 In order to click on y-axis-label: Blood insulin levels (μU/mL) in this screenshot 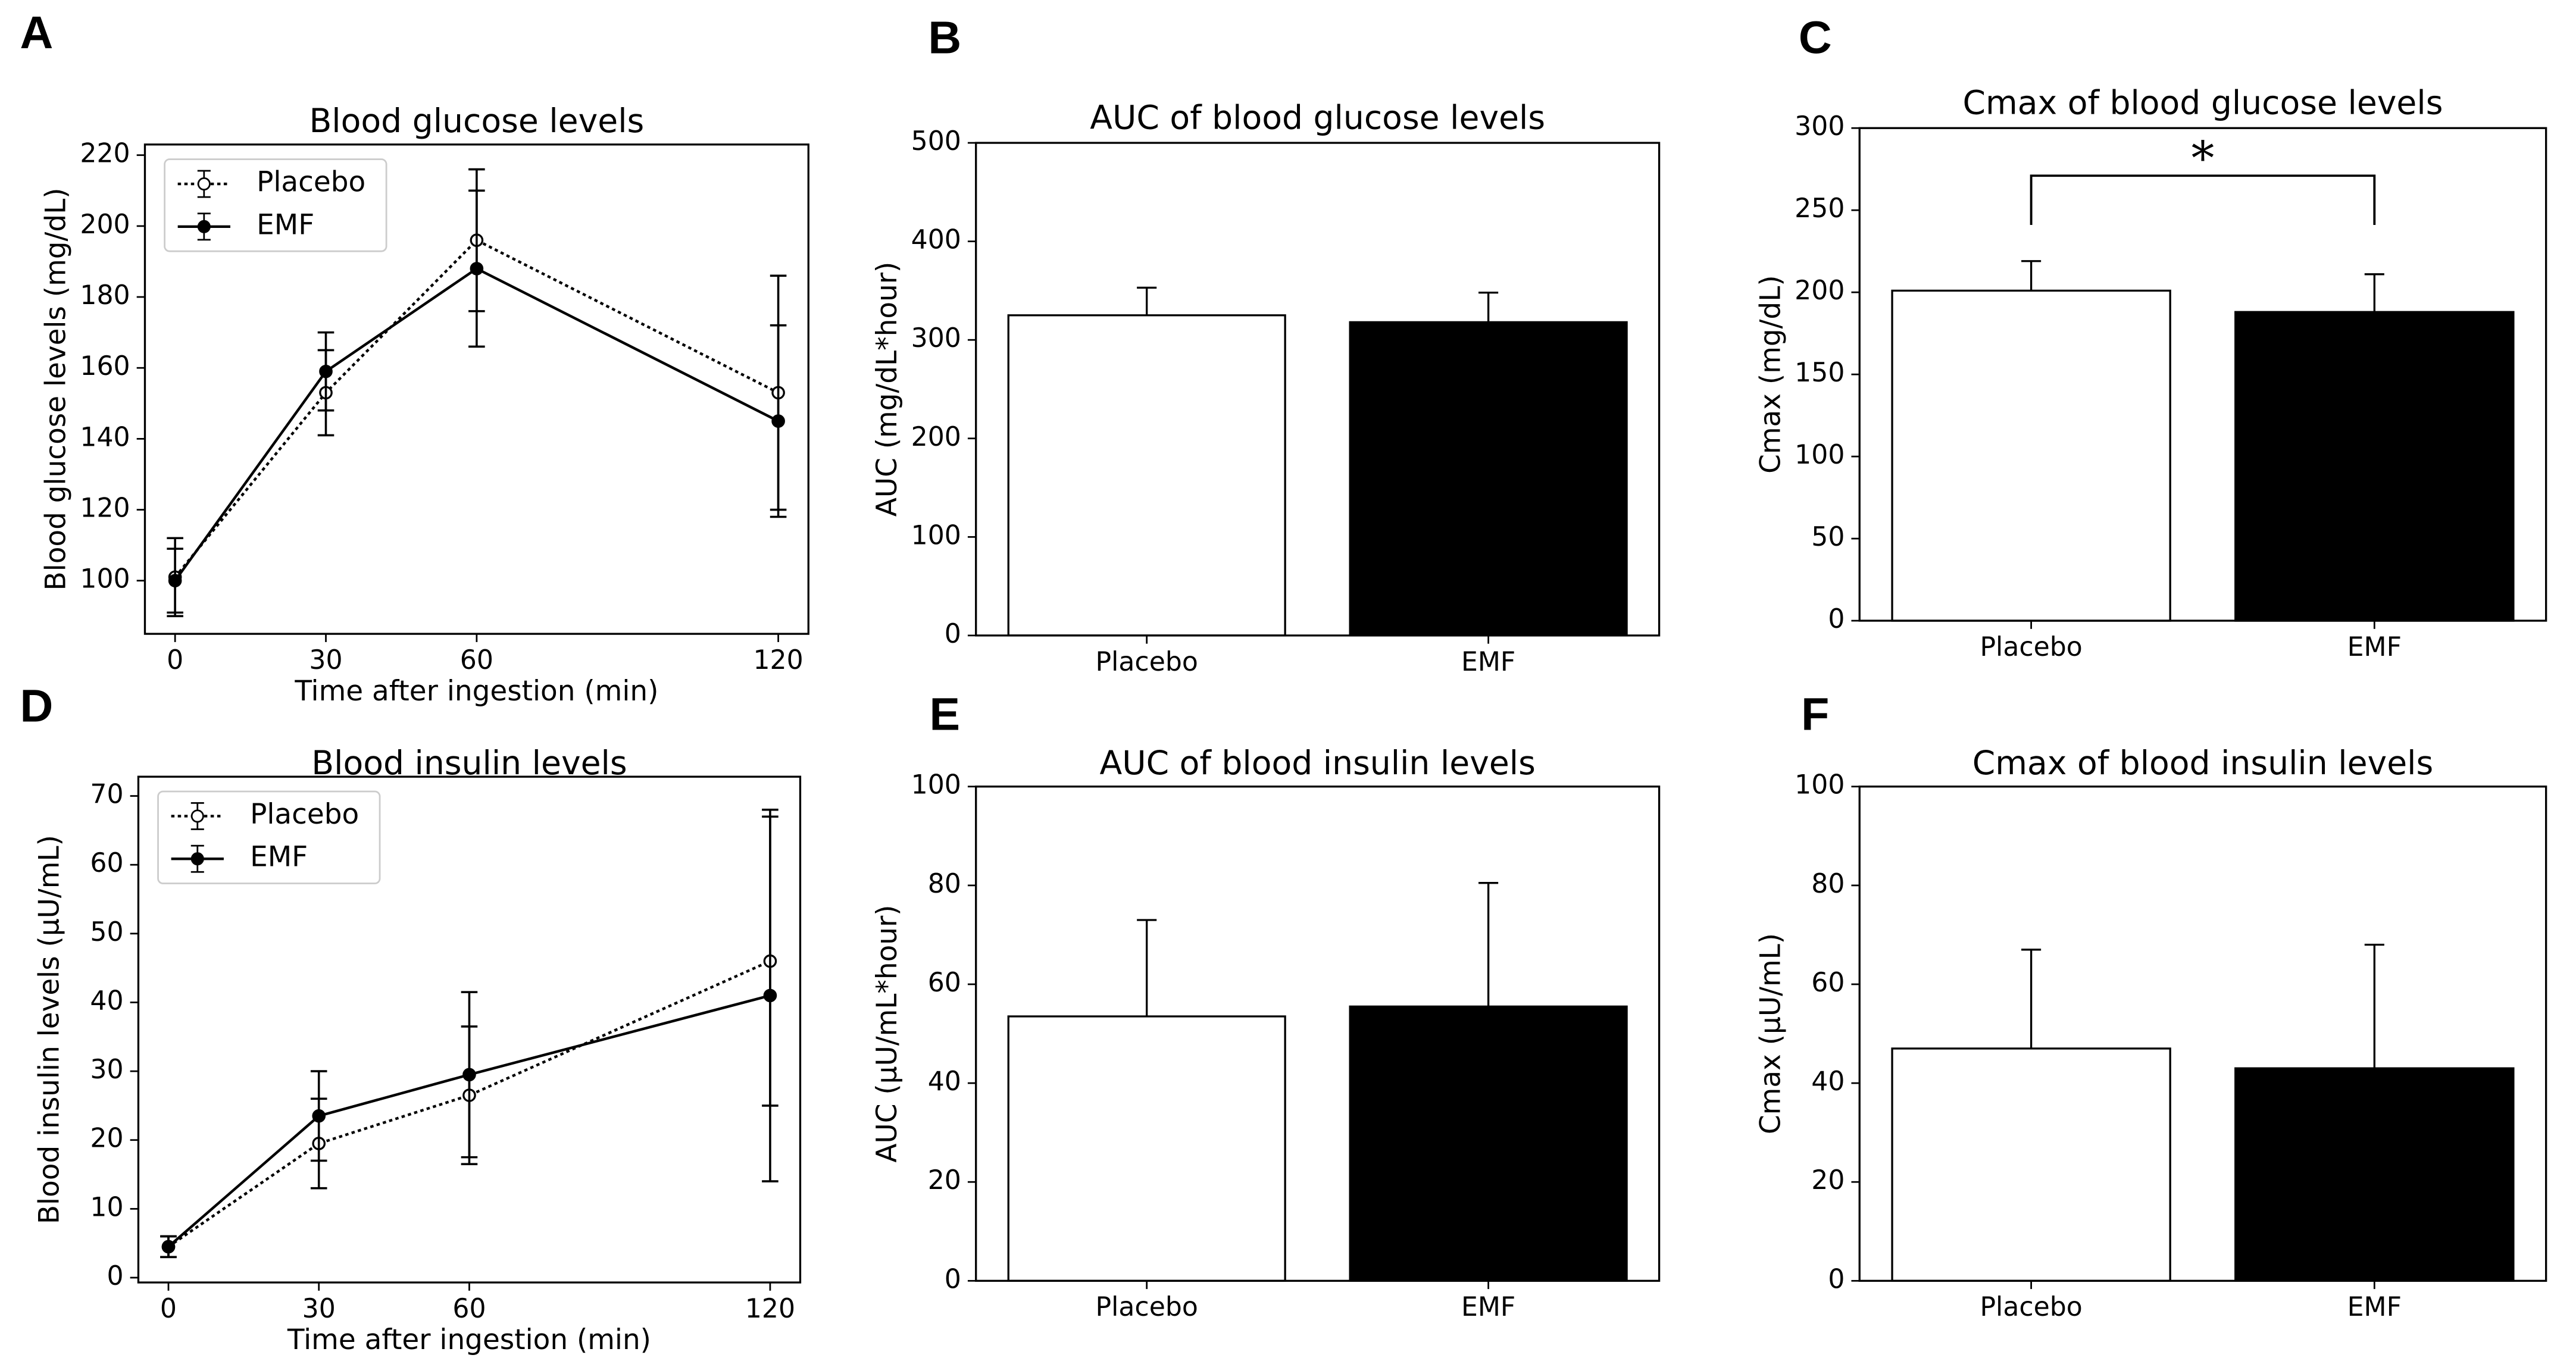, I will do `click(49, 1029)`.